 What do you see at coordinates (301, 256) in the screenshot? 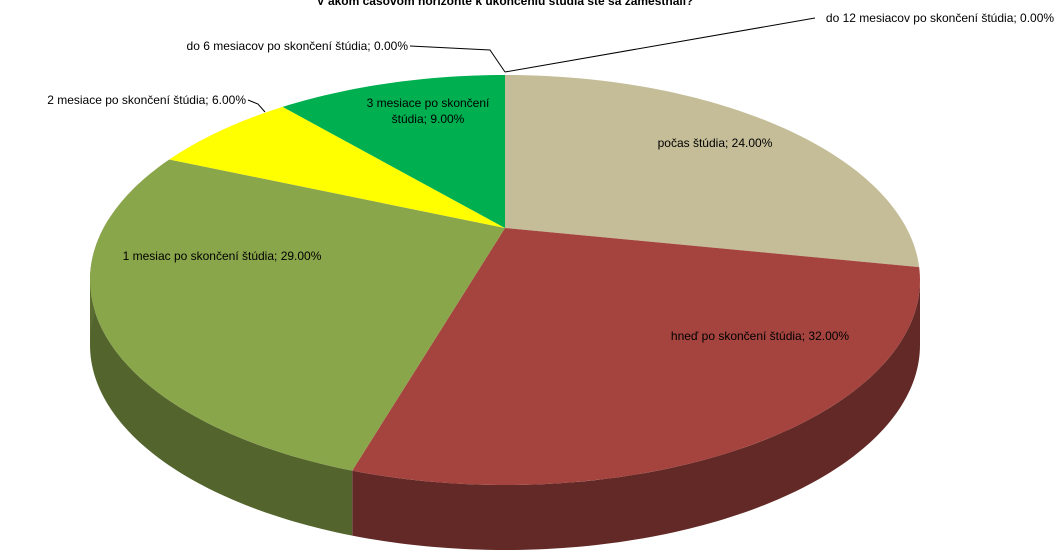
I see `label-value: 29.00%` at bounding box center [301, 256].